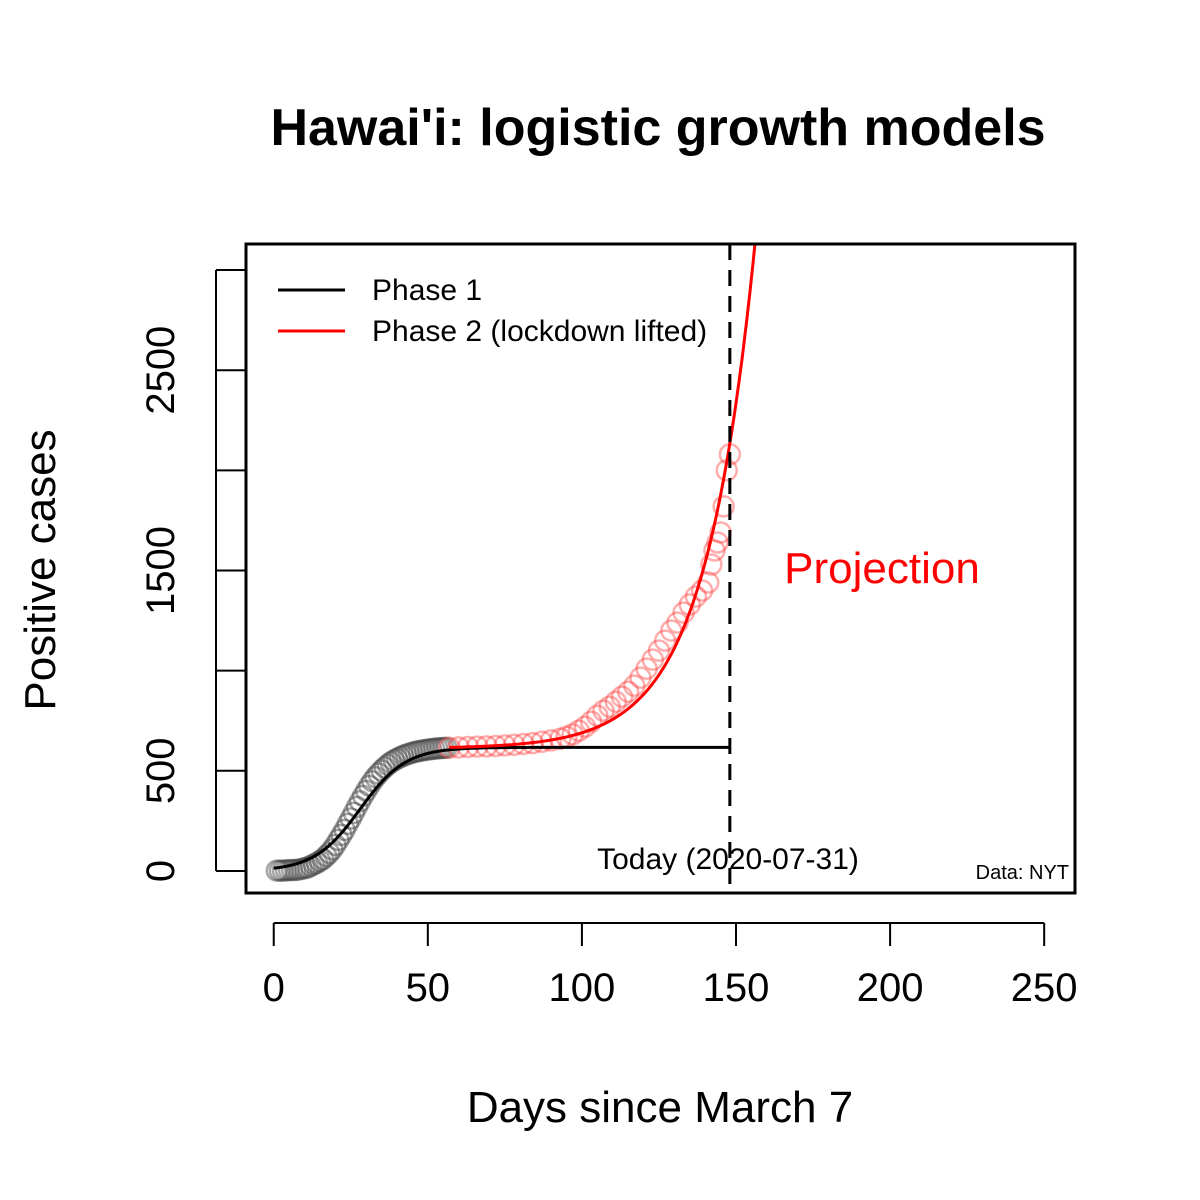  What do you see at coordinates (161, 871) in the screenshot?
I see `y-tick-label: 0` at bounding box center [161, 871].